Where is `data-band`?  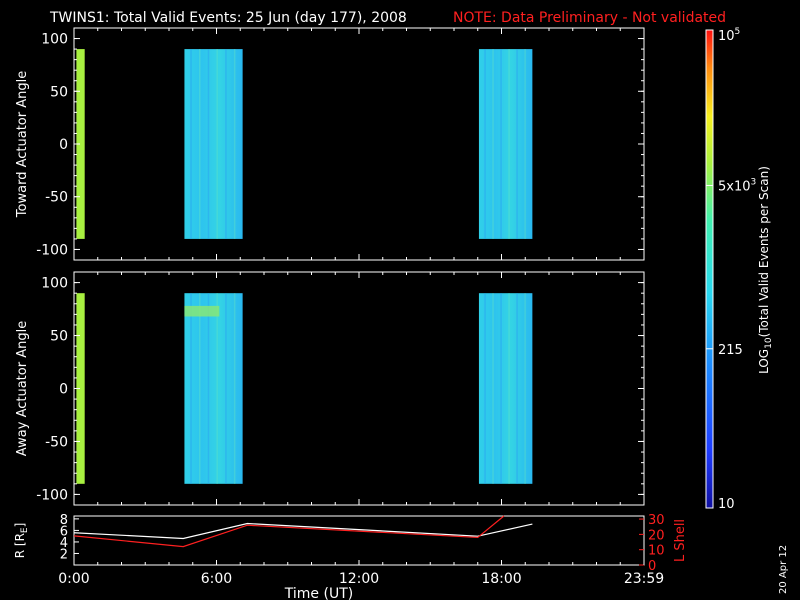
data-band is located at coordinates (202, 311).